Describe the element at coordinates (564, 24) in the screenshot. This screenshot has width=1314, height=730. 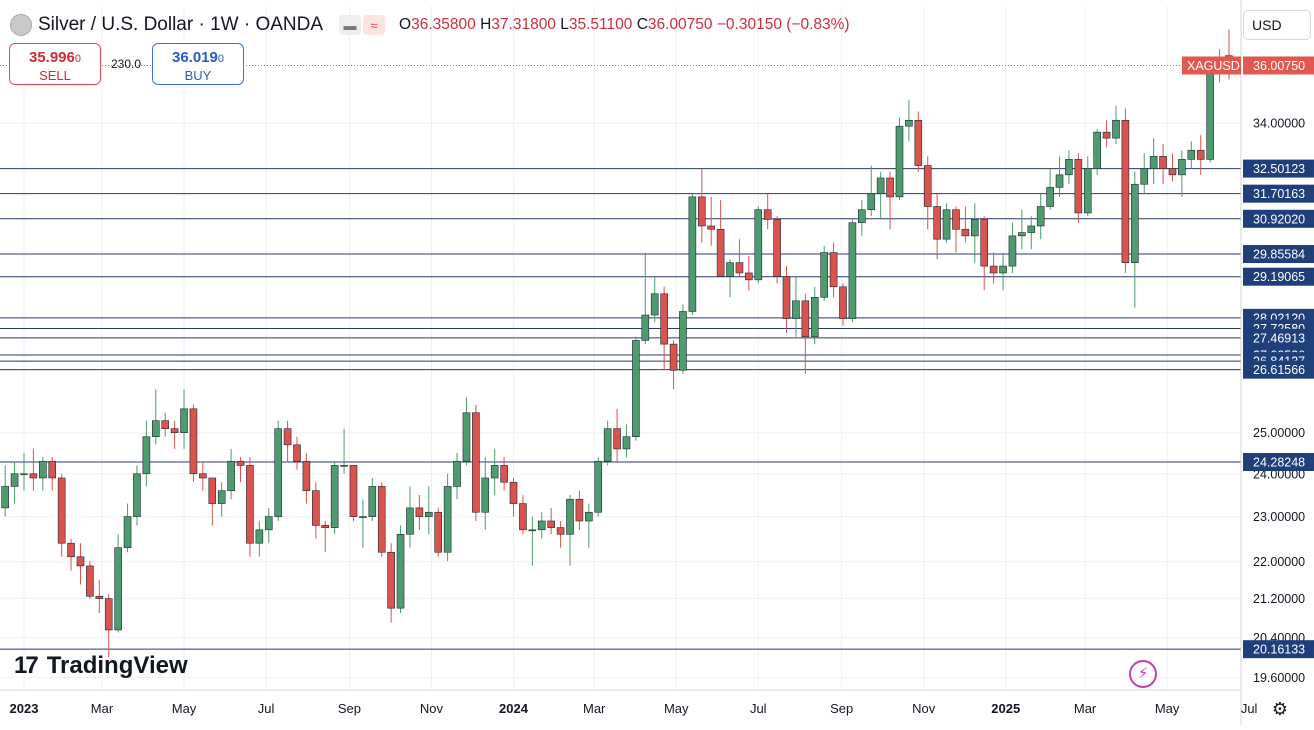
I see `low-label: L` at that location.